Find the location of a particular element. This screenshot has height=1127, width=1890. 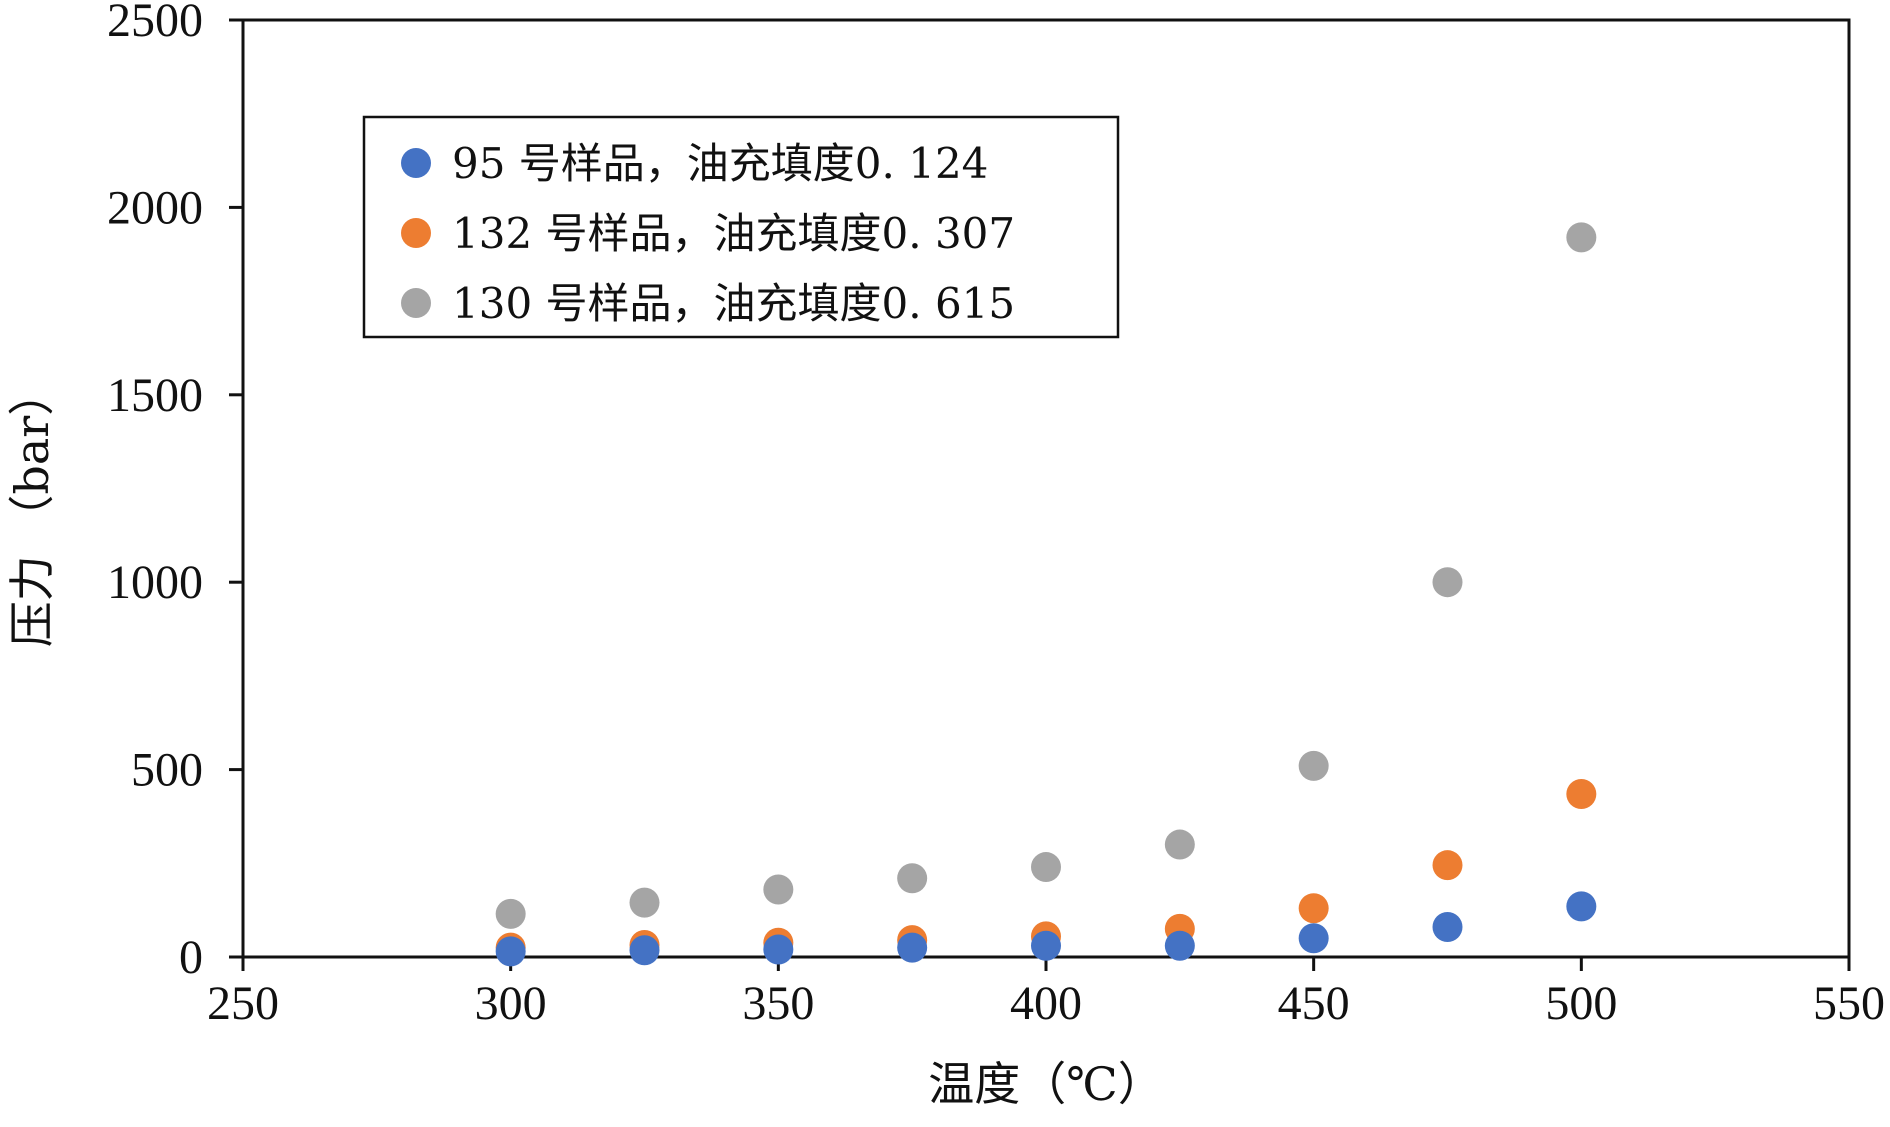

y-axis-title: 压力 （bar） is located at coordinates (32, 508).